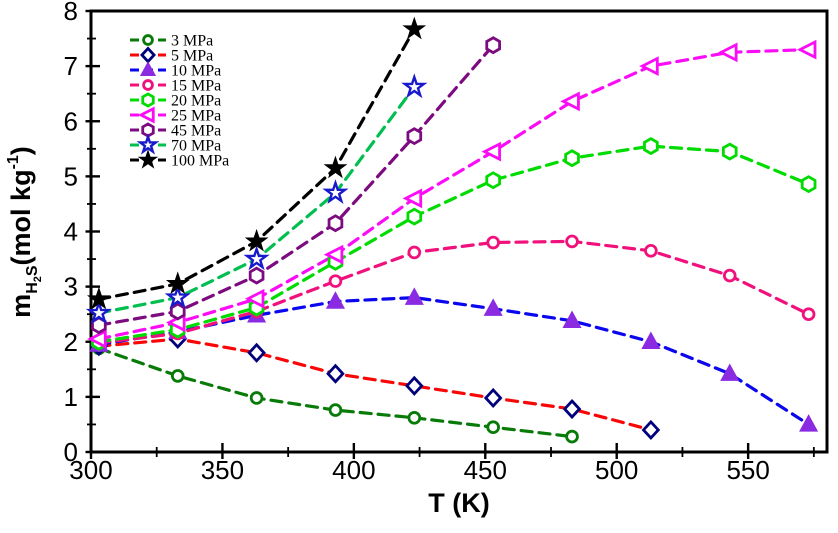 The height and width of the screenshot is (533, 838). What do you see at coordinates (71, 287) in the screenshot?
I see `y-tick-label-3: 3` at bounding box center [71, 287].